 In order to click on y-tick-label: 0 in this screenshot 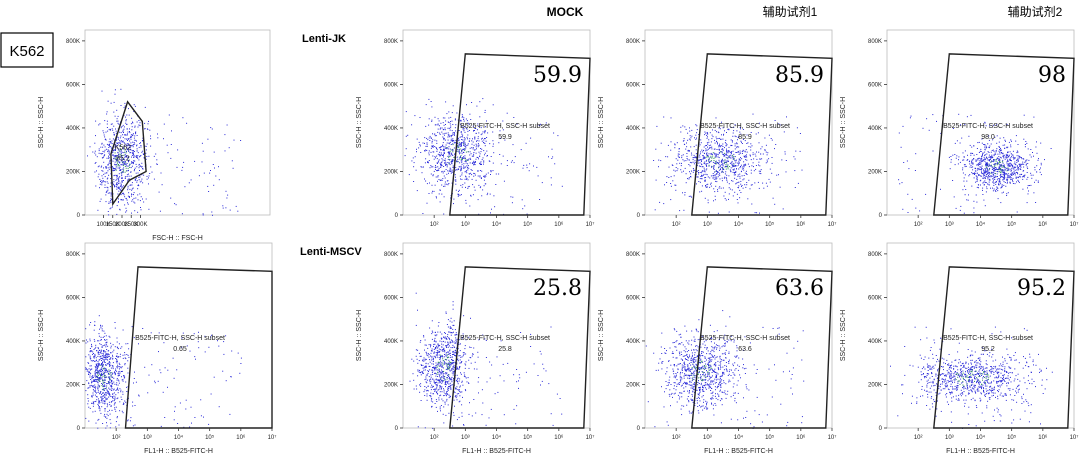, I will do `click(79, 216)`.